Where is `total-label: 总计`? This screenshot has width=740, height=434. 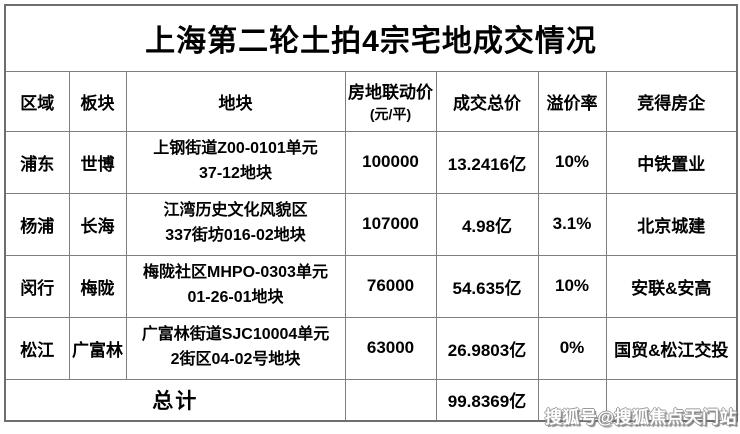 total-label: 总计 is located at coordinates (175, 400).